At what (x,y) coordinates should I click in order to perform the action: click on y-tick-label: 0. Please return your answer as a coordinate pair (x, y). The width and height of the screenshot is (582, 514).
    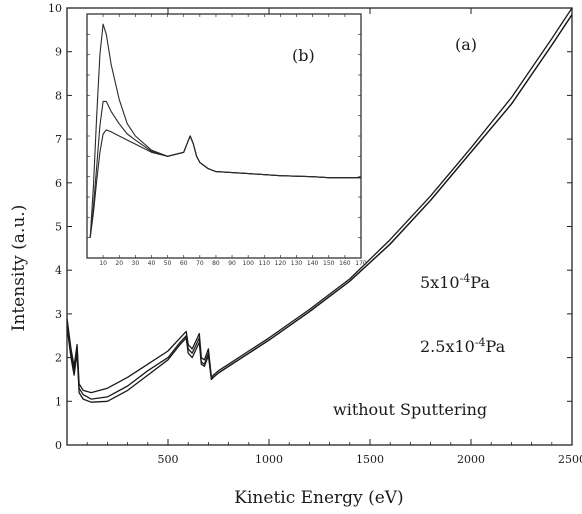
    Looking at the image, I should click on (58, 445).